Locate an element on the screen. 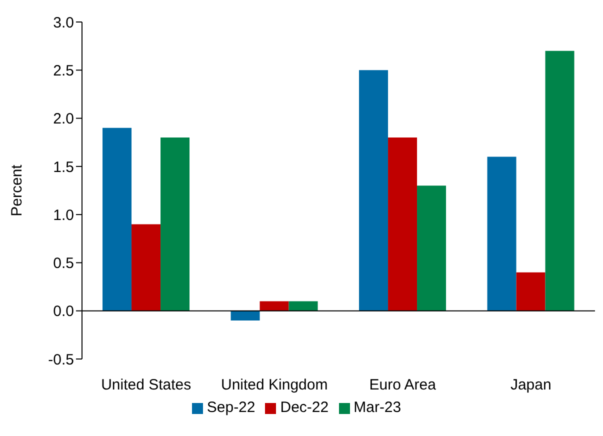 The width and height of the screenshot is (603, 436). y-tick-label: 1.5 is located at coordinates (63, 167).